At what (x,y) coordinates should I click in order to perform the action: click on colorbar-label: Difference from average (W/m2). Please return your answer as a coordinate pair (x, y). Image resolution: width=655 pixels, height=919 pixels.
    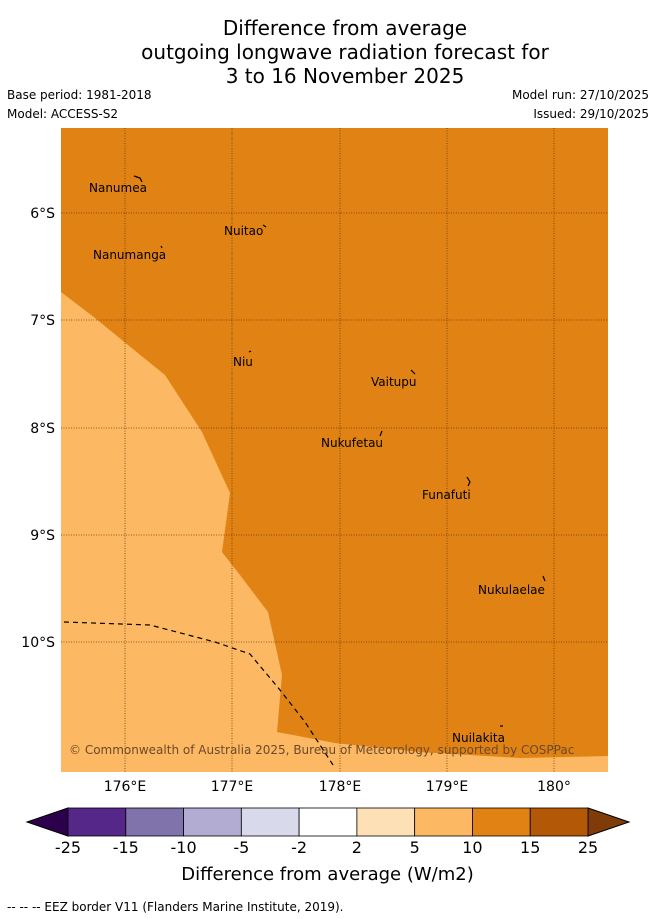
    Looking at the image, I should click on (327, 874).